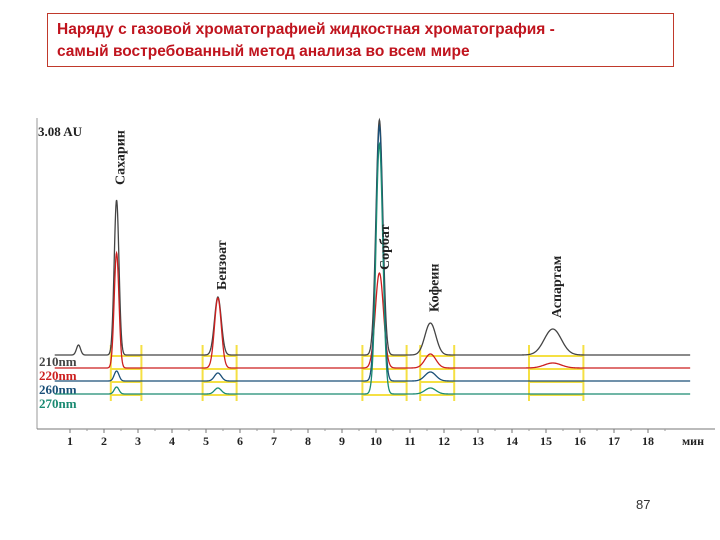 The image size is (720, 540). Describe the element at coordinates (240, 441) in the screenshot. I see `x-tick-label: 6` at that location.